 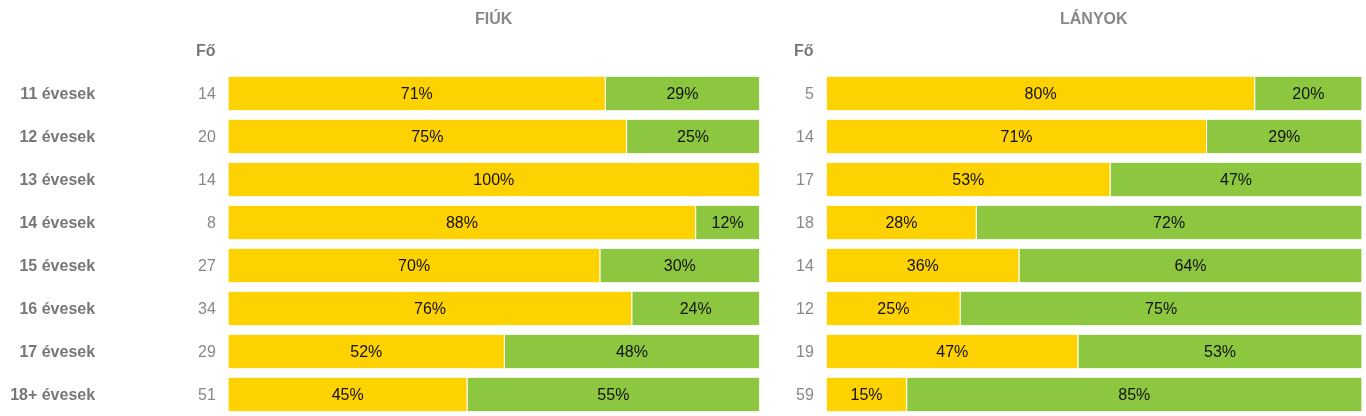 I want to click on bar, so click(x=494, y=179).